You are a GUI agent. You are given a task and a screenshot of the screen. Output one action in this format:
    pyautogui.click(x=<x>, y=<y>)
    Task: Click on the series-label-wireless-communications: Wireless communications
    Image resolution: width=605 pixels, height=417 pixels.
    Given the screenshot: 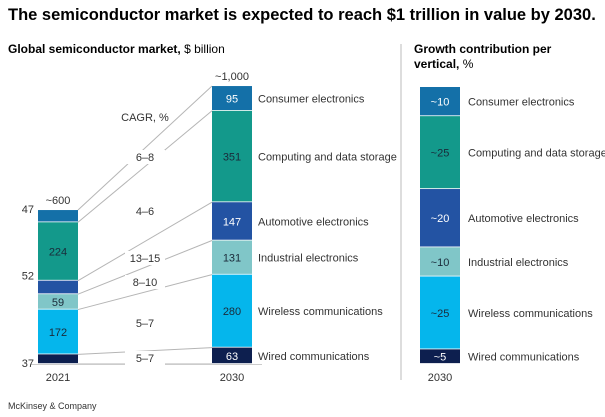 What is the action you would take?
    pyautogui.click(x=320, y=312)
    